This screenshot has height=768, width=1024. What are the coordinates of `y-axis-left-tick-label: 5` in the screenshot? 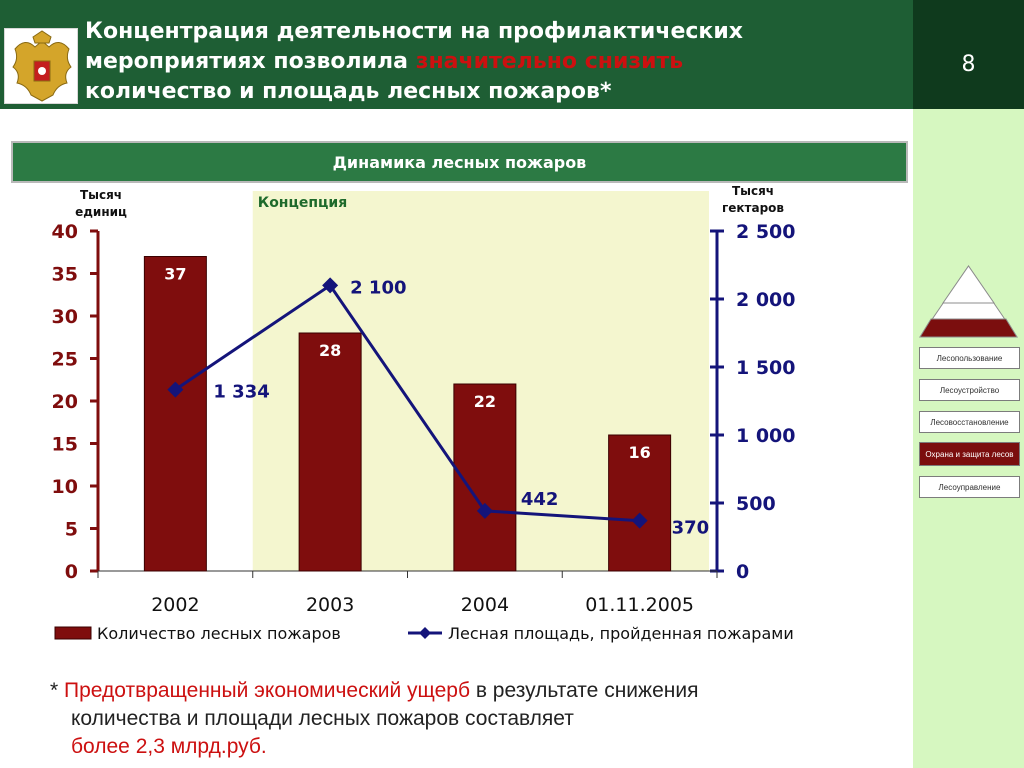 It's located at (71, 530).